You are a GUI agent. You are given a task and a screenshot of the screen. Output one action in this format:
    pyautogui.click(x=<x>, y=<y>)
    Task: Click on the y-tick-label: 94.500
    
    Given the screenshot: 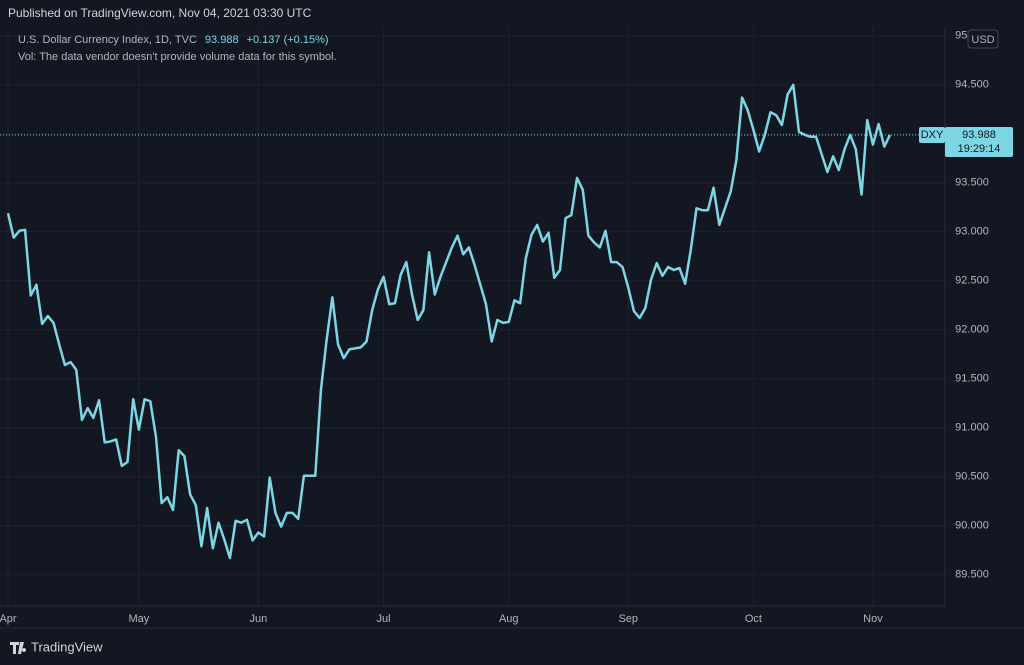 What is the action you would take?
    pyautogui.click(x=972, y=85)
    